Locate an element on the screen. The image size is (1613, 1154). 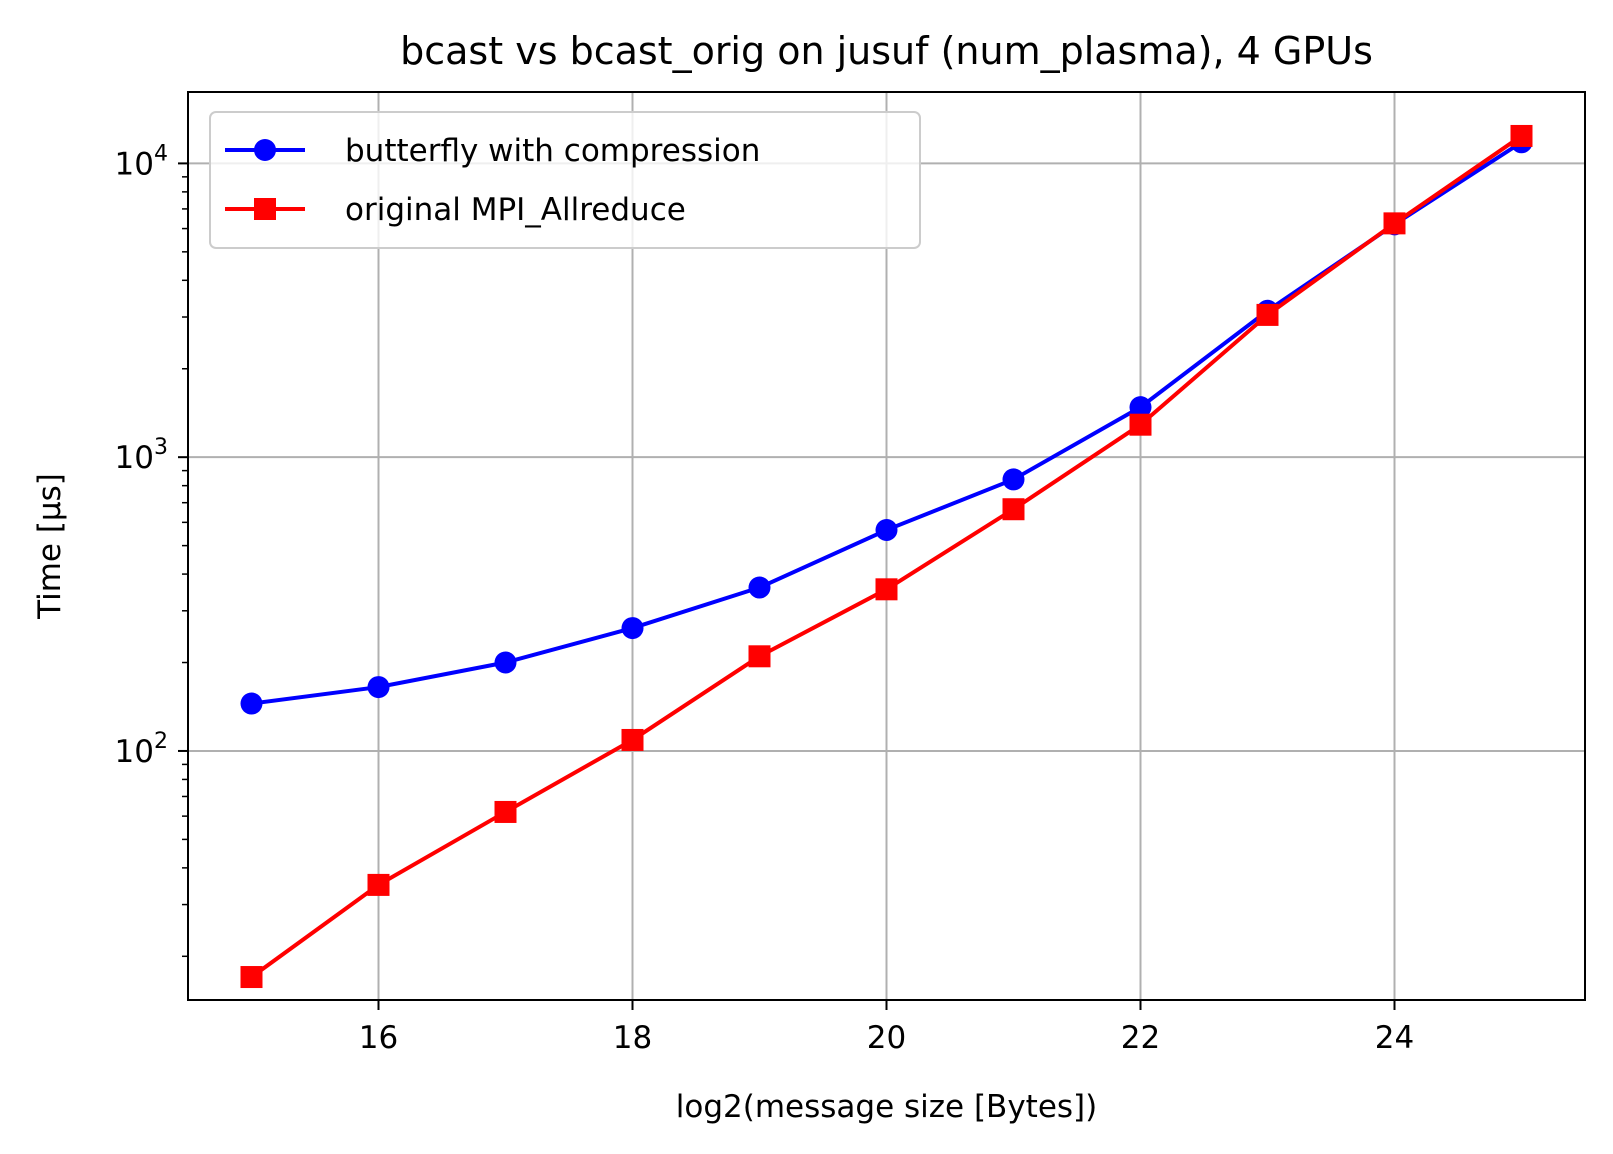
legend-label-butterfly: butterfly with compression is located at coordinates (552, 151).